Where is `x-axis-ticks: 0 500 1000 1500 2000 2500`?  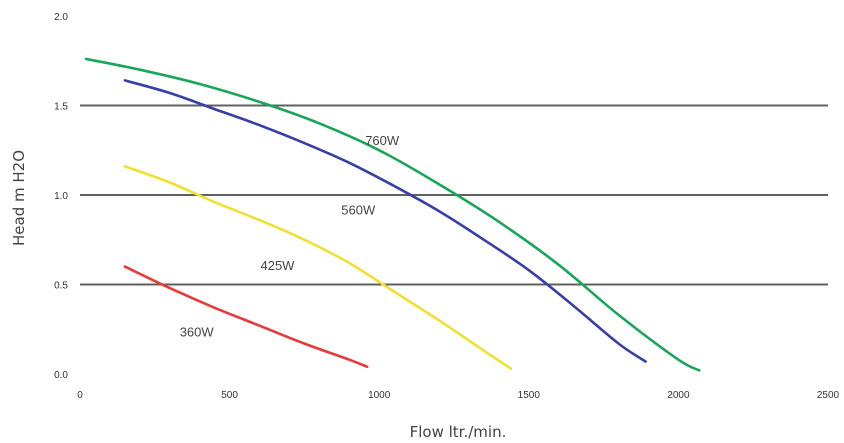
x-axis-ticks: 0 500 1000 1500 2000 2500 is located at coordinates (458, 395).